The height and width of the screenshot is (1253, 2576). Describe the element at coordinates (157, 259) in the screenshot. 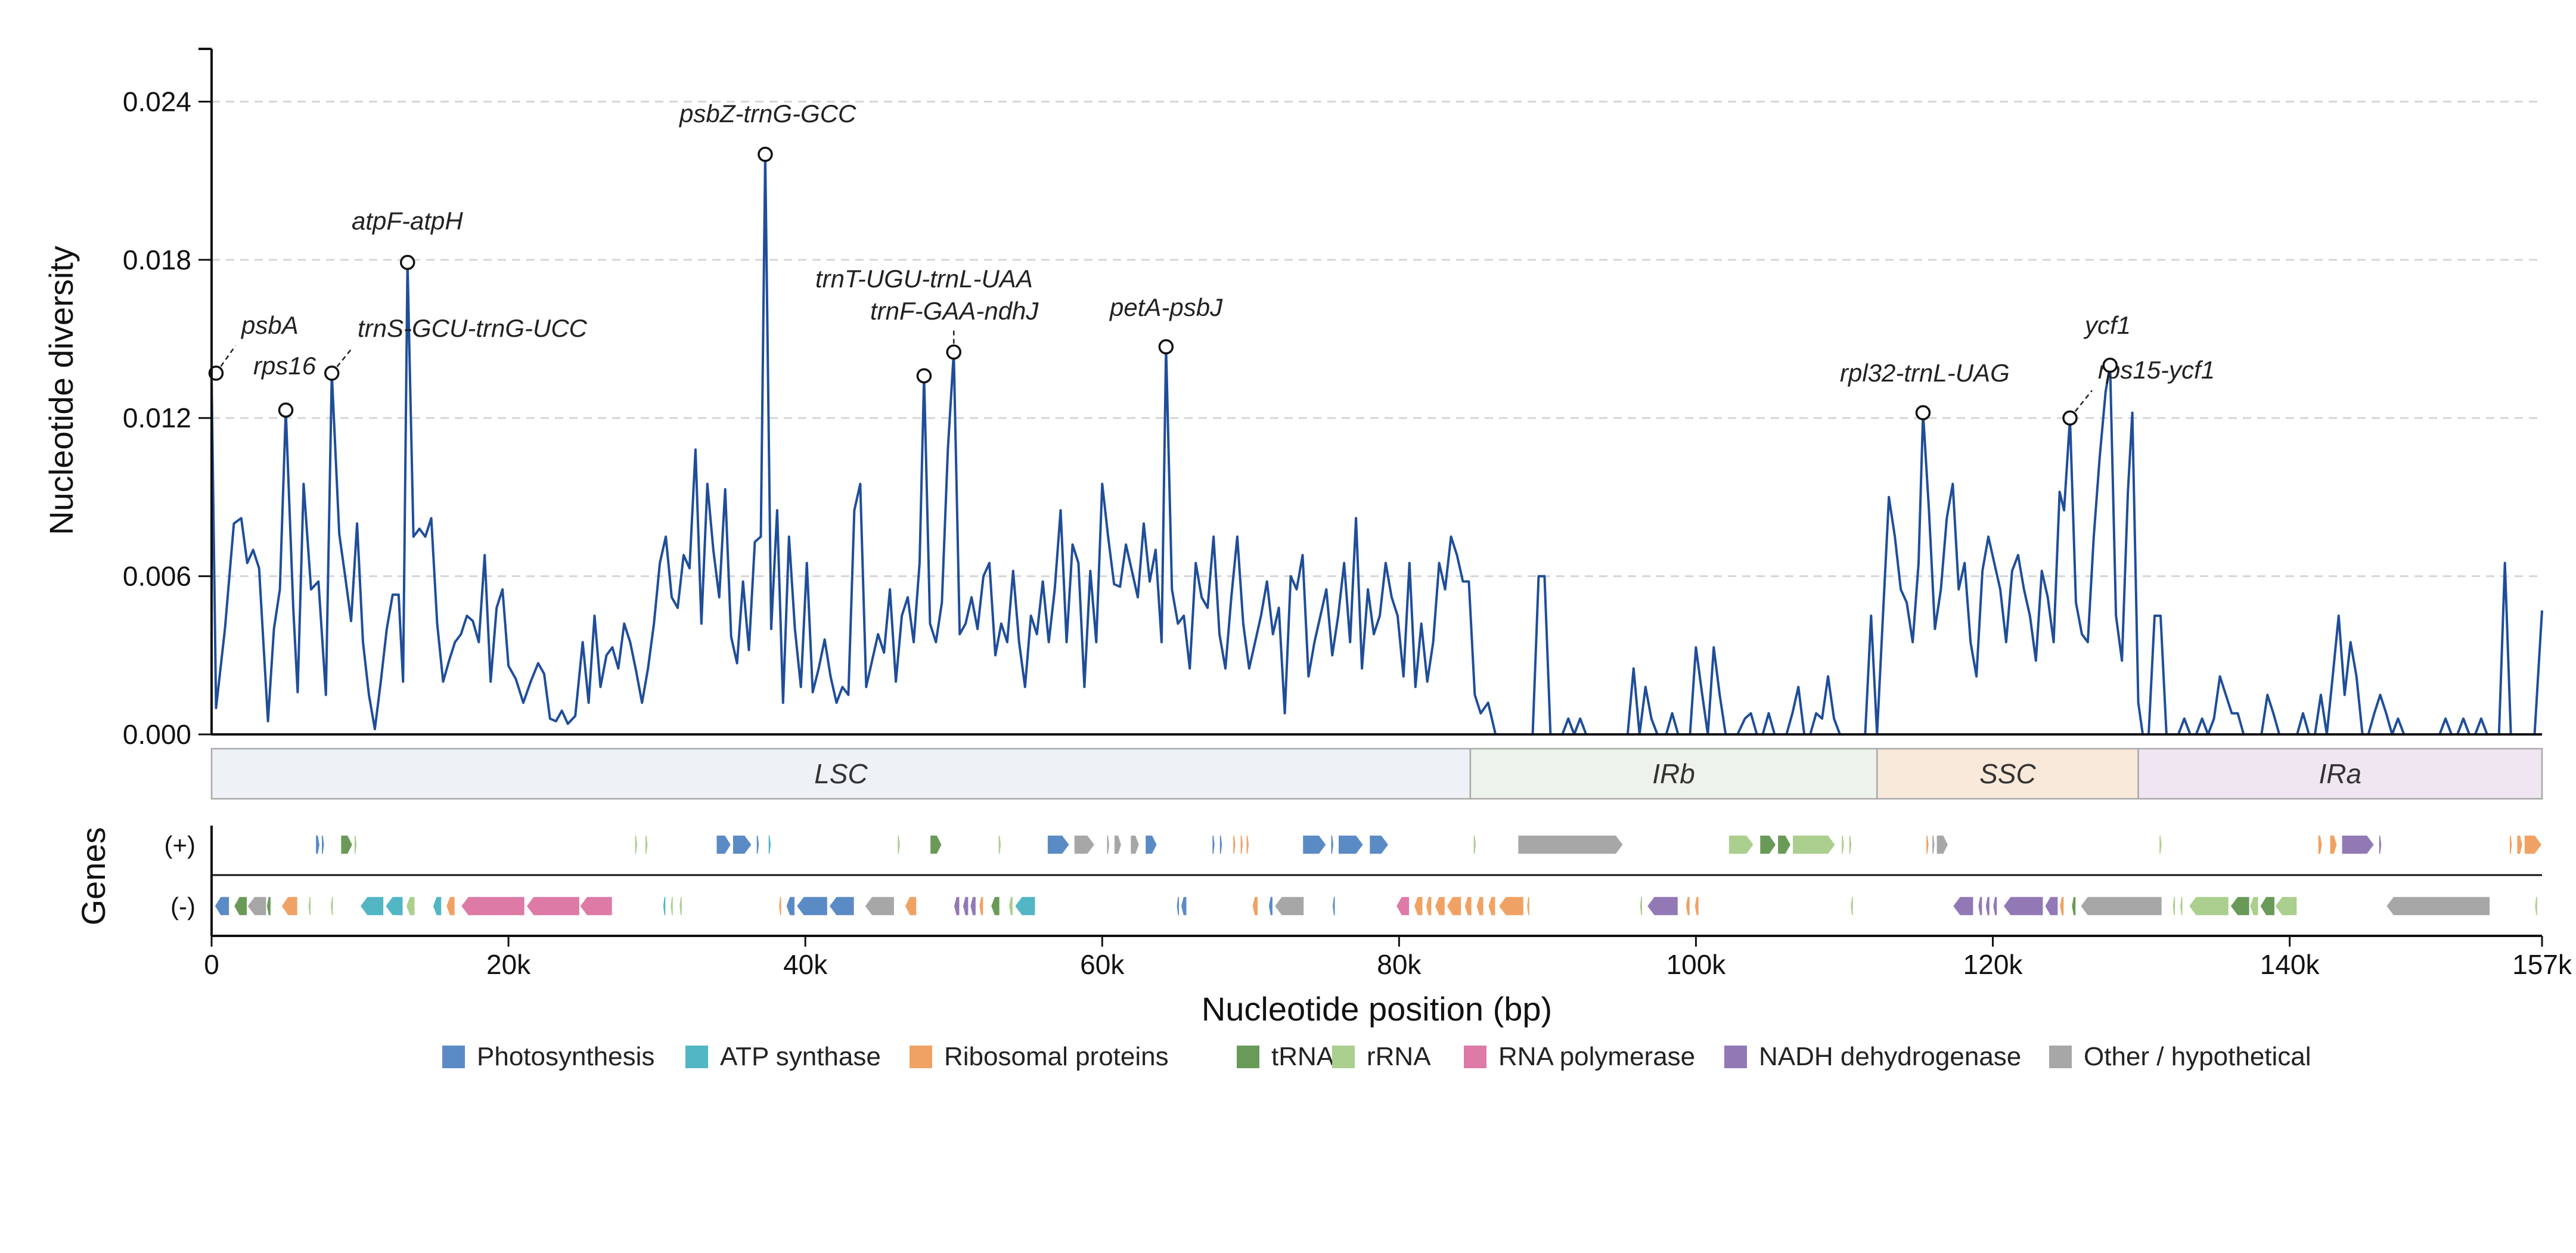

I see `y-tick-label: 0.018` at that location.